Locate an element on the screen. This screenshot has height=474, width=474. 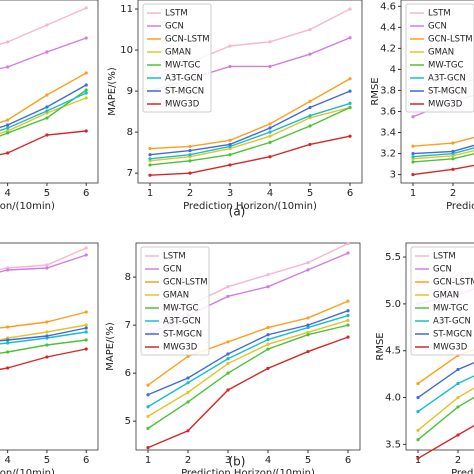
x-tick-label: 2 is located at coordinates (453, 193).